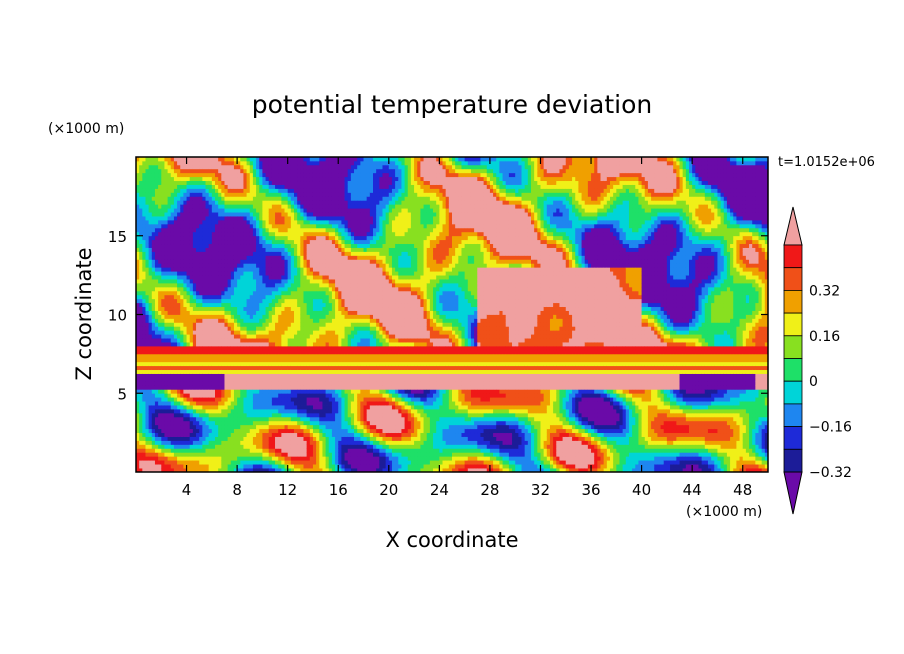 Image resolution: width=904 pixels, height=654 pixels. I want to click on x-tick-label: 16, so click(338, 490).